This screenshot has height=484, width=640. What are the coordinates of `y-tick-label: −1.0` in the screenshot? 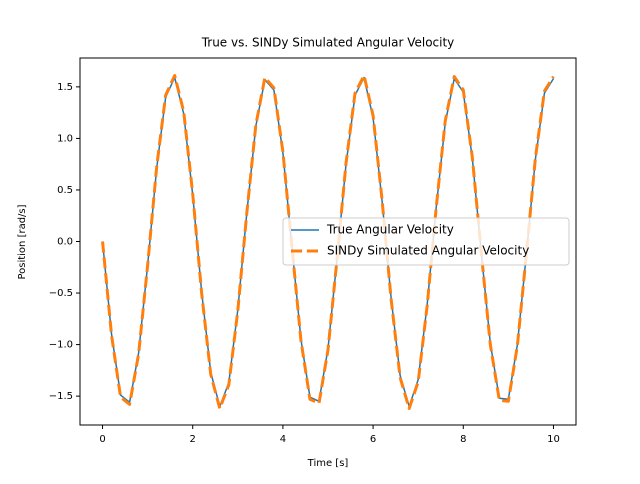 It's located at (61, 345).